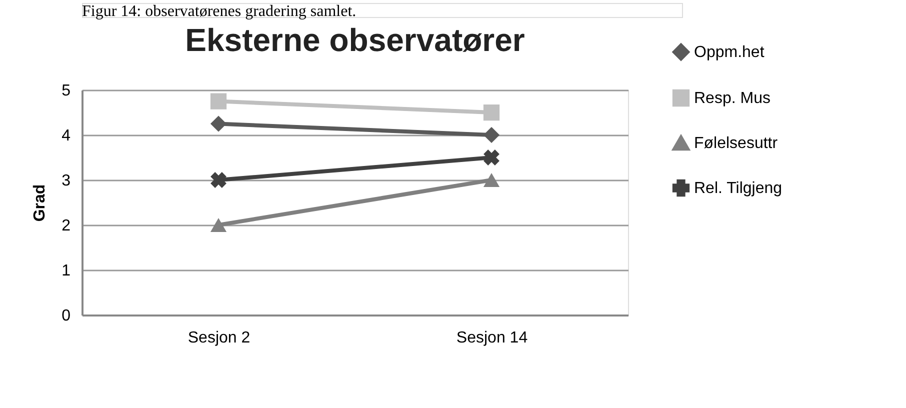 The height and width of the screenshot is (408, 906). What do you see at coordinates (66, 136) in the screenshot?
I see `y-tick-label: 4` at bounding box center [66, 136].